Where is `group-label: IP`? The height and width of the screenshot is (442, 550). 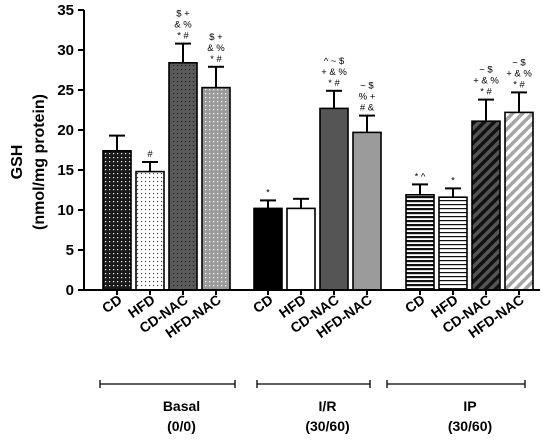 group-label: IP is located at coordinates (469, 406).